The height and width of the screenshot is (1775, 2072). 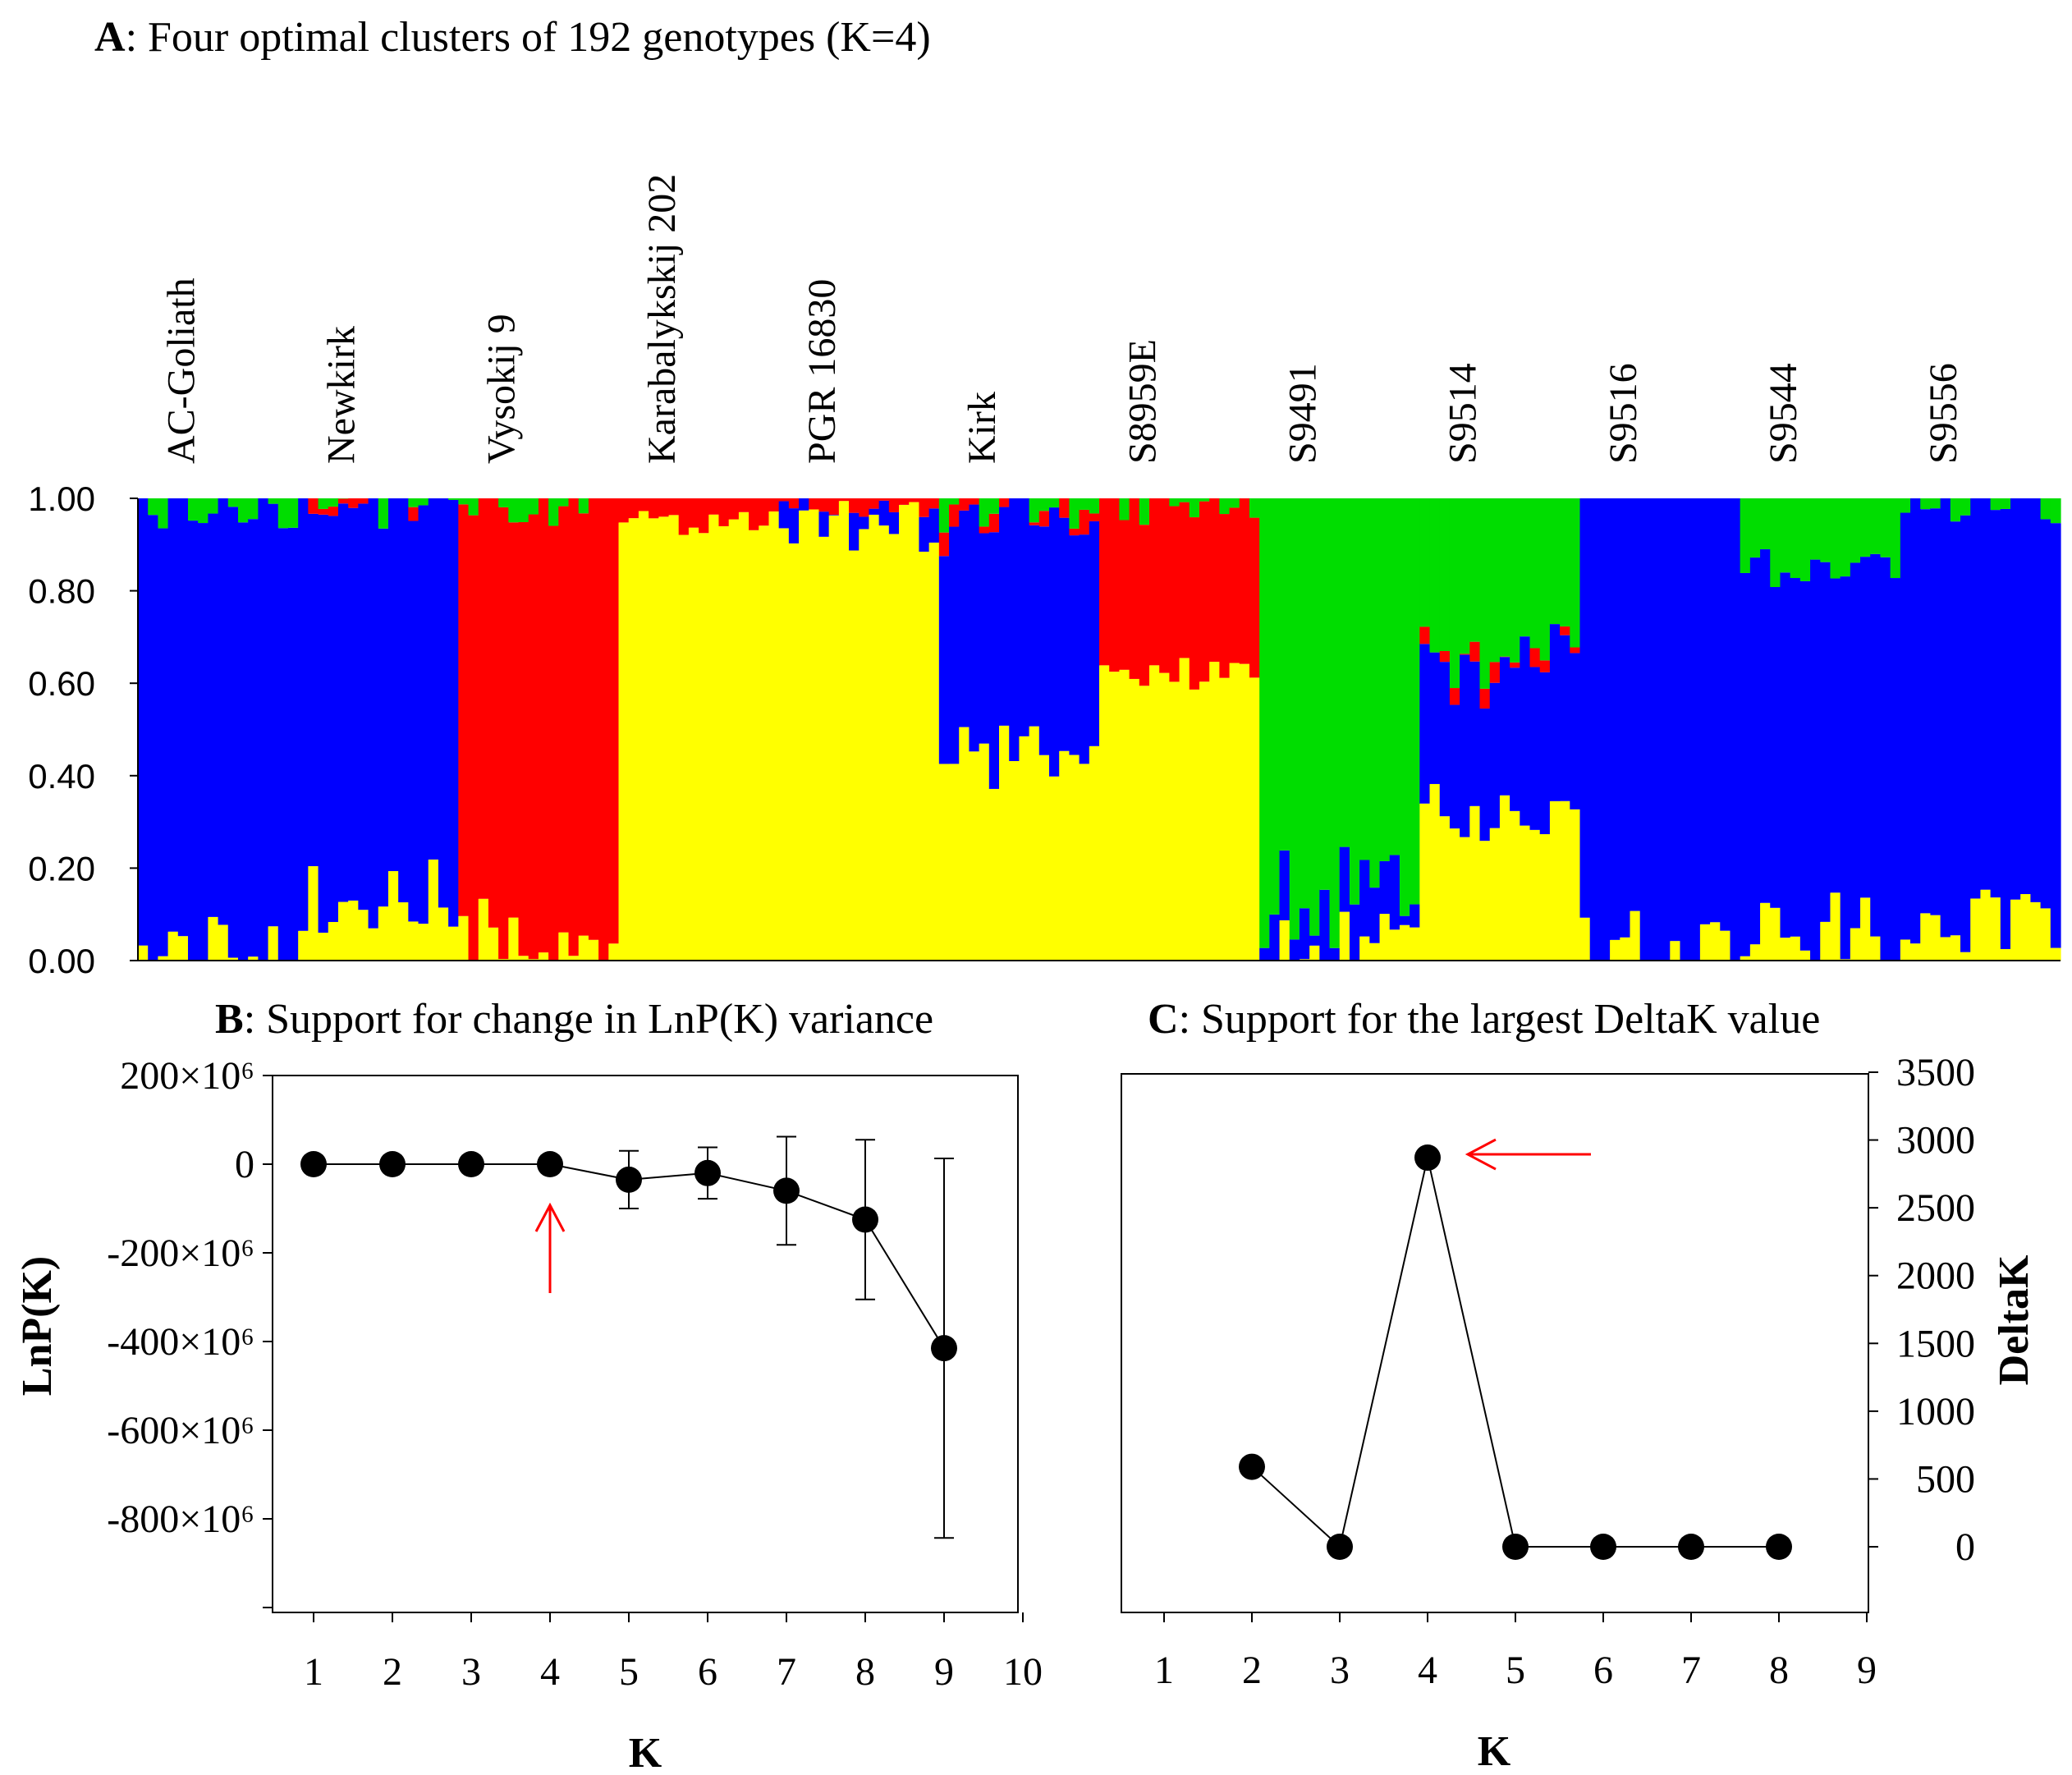 What do you see at coordinates (550, 1217) in the screenshot?
I see `panel-b-arrow-head` at bounding box center [550, 1217].